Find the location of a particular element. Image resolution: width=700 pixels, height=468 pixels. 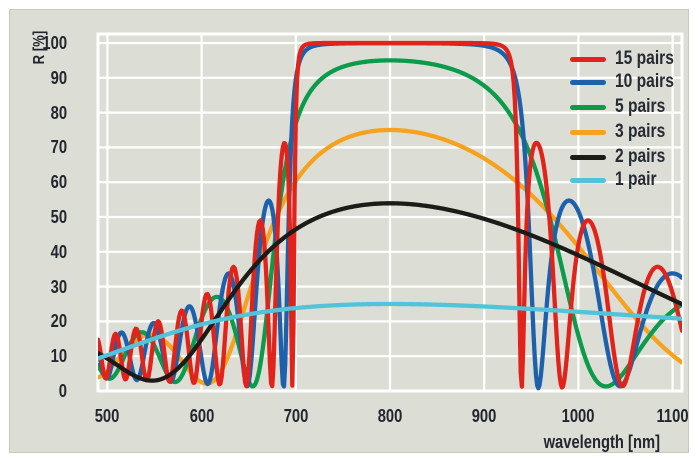

legend-label-1-pair: 1 pair is located at coordinates (636, 179).